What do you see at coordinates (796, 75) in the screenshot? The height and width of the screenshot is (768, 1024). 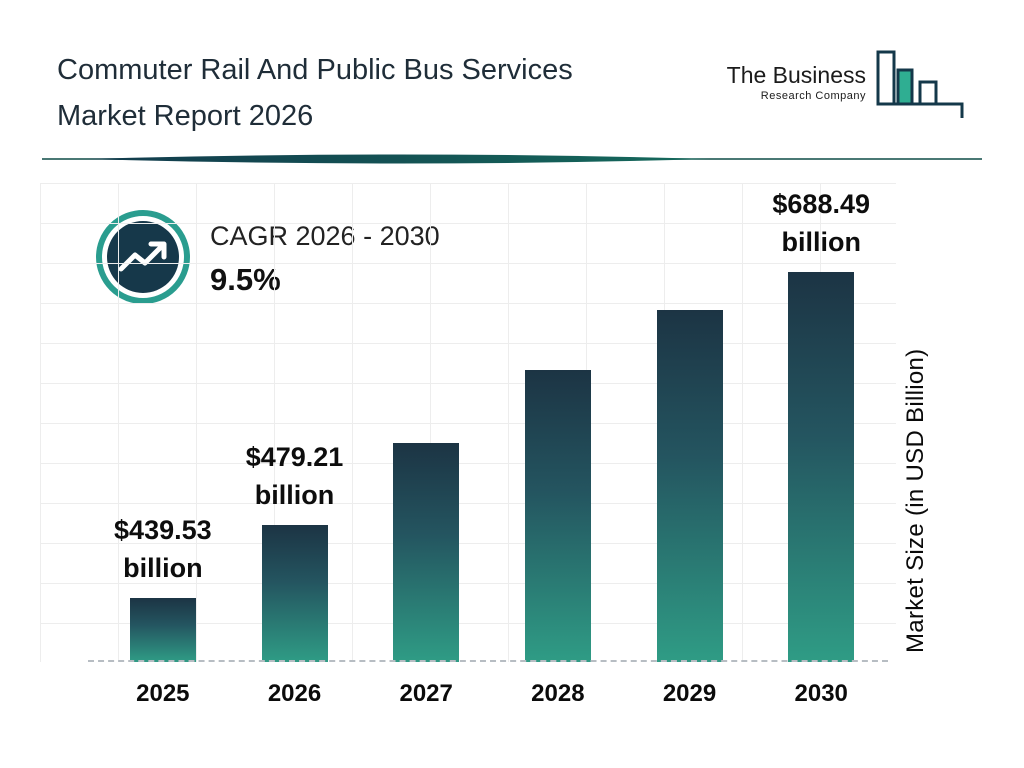 I see `logo-name: The Business` at bounding box center [796, 75].